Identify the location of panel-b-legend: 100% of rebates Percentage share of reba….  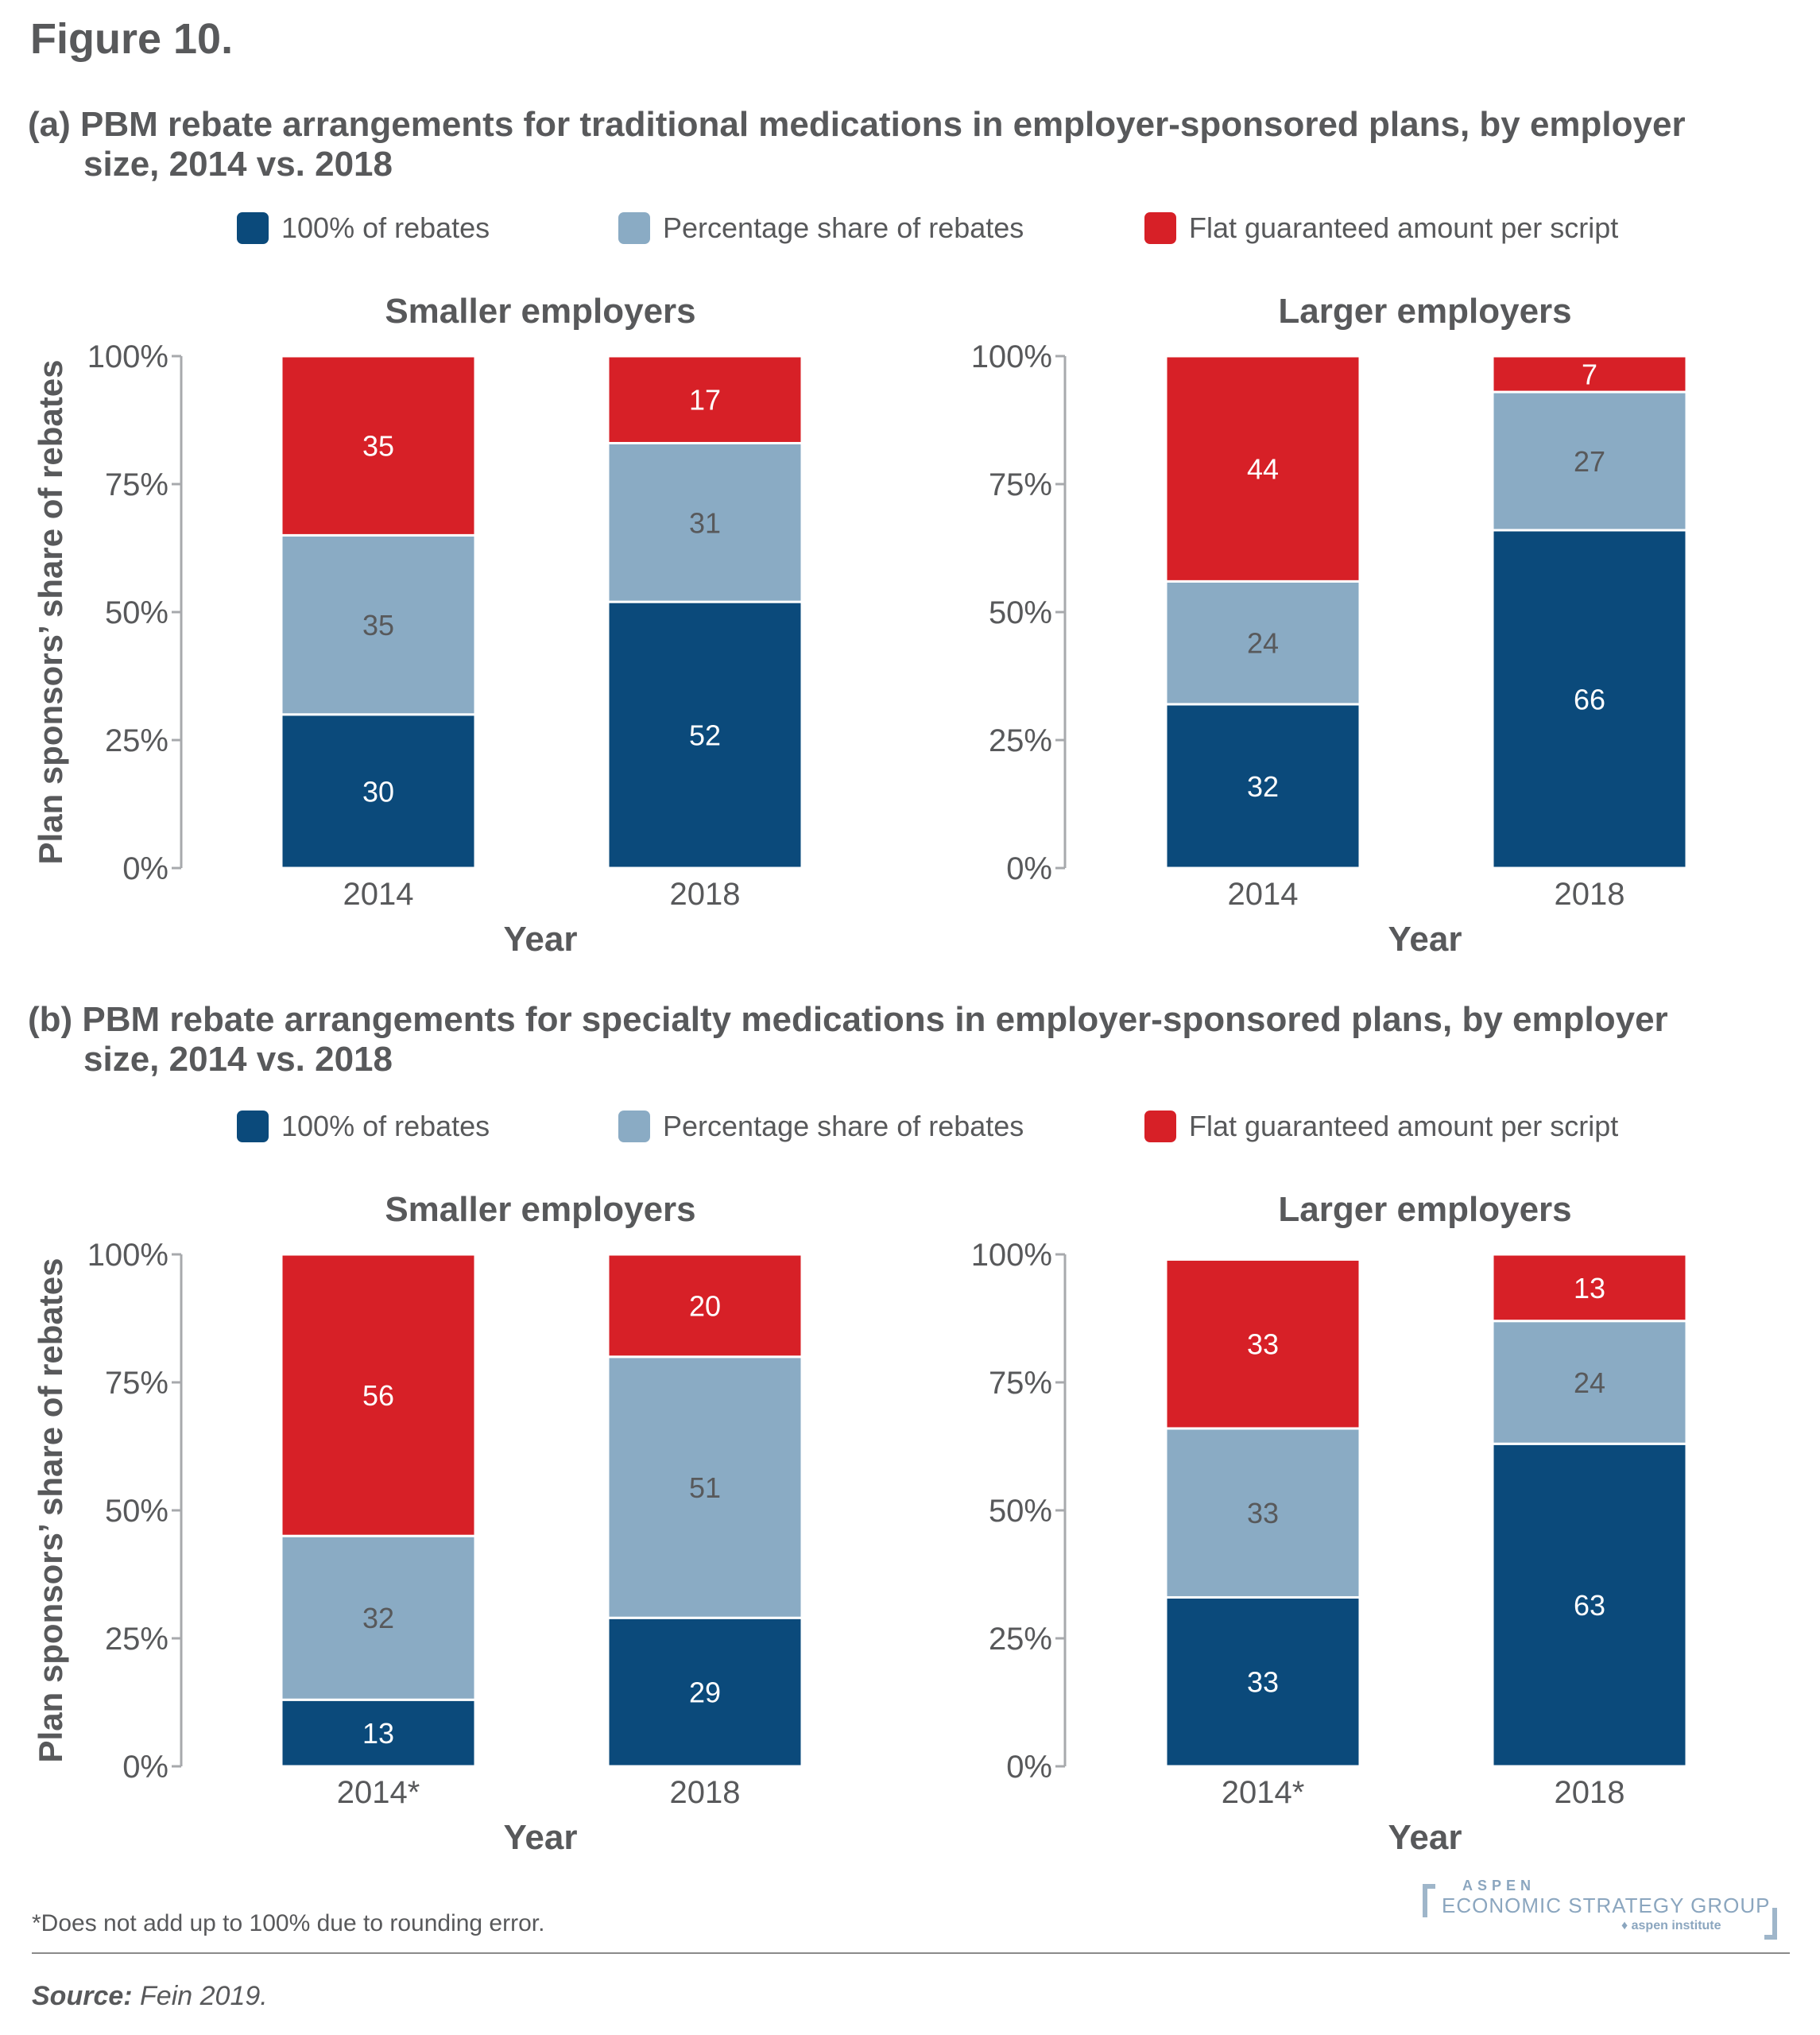
(910, 1133).